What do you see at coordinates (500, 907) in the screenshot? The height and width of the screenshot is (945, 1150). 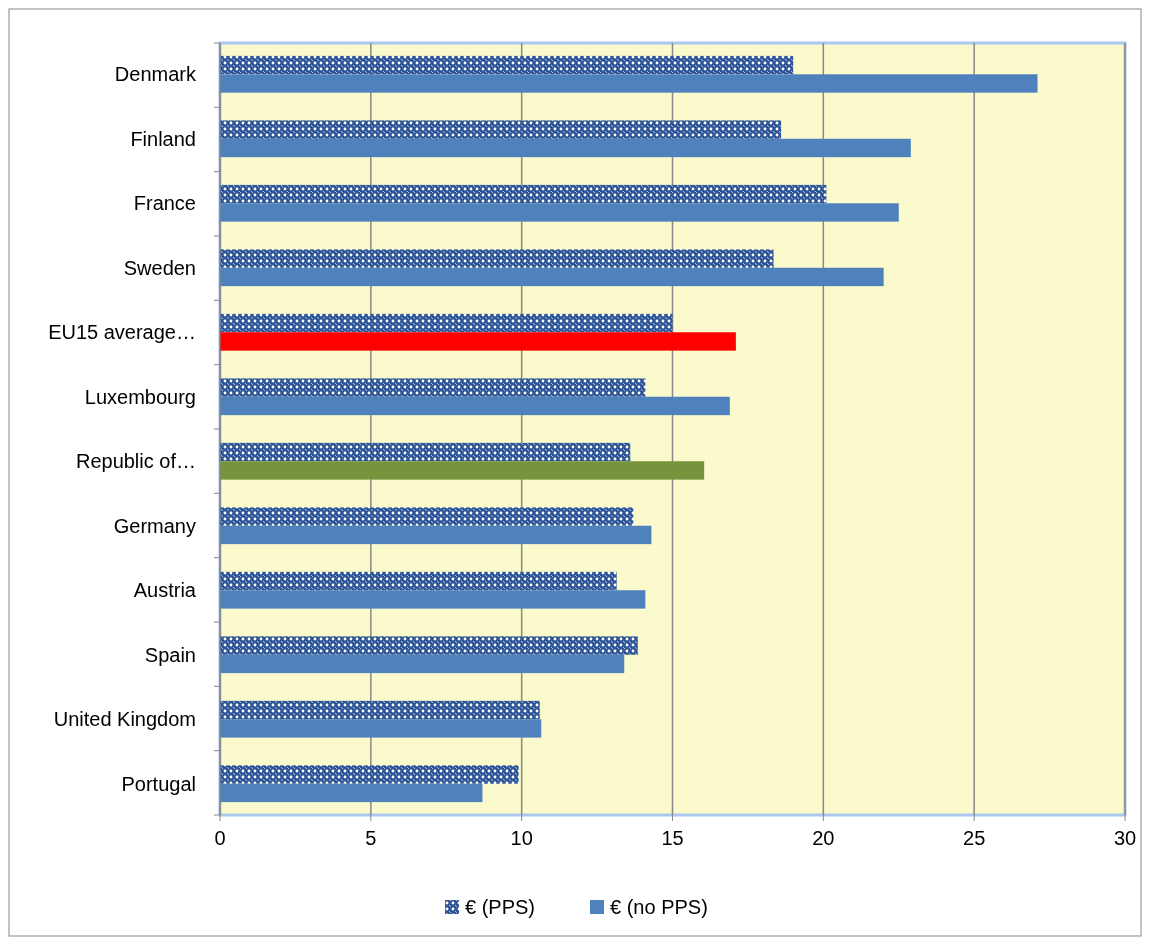 I see `legend-label: € (PPS)` at bounding box center [500, 907].